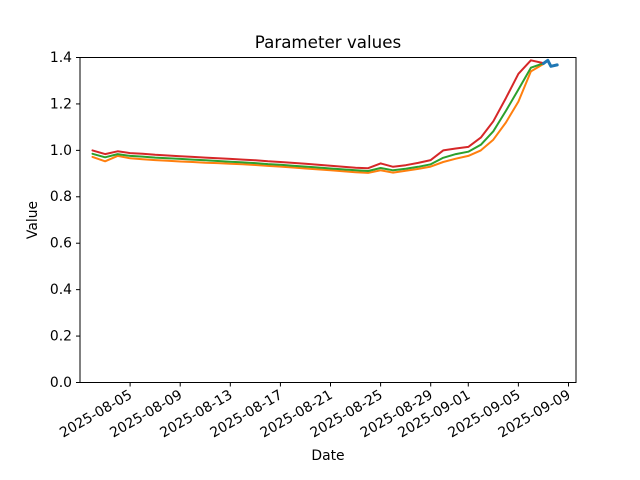 The height and width of the screenshot is (480, 640). What do you see at coordinates (61, 104) in the screenshot?
I see `y-tick-label: 1.2` at bounding box center [61, 104].